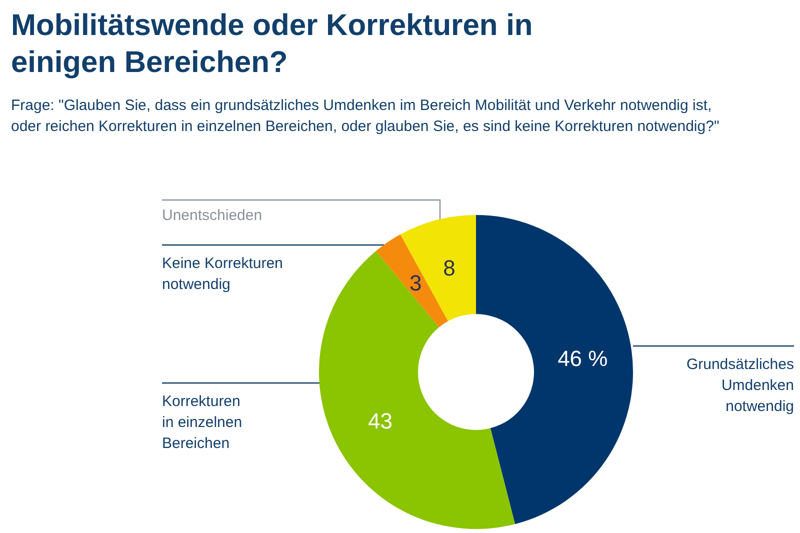 The height and width of the screenshot is (533, 800). I want to click on data-label: 46 %, so click(583, 359).